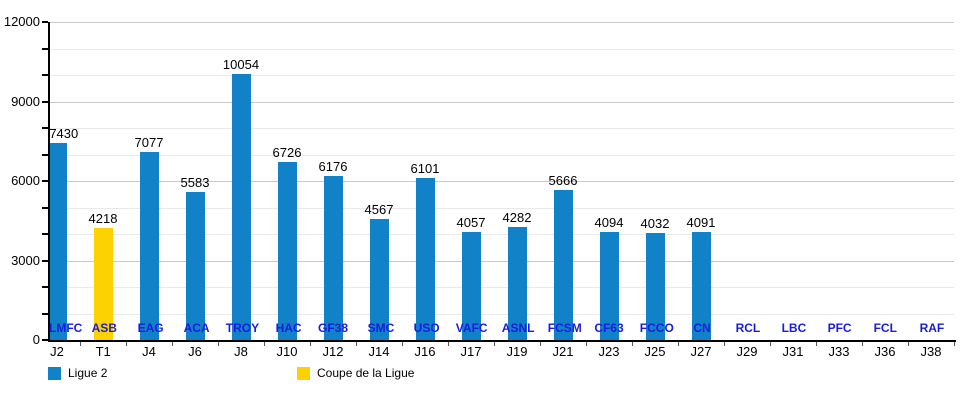  Describe the element at coordinates (64, 134) in the screenshot. I see `bar-value-label: 7430` at that location.